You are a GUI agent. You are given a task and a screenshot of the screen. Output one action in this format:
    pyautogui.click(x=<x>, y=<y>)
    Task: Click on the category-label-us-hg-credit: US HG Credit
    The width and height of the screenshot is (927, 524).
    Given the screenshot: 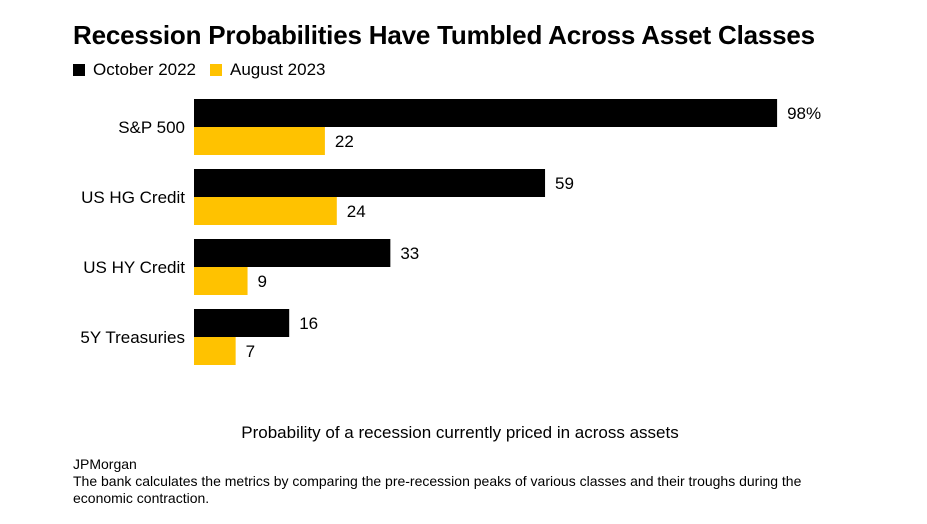 What is the action you would take?
    pyautogui.click(x=133, y=197)
    